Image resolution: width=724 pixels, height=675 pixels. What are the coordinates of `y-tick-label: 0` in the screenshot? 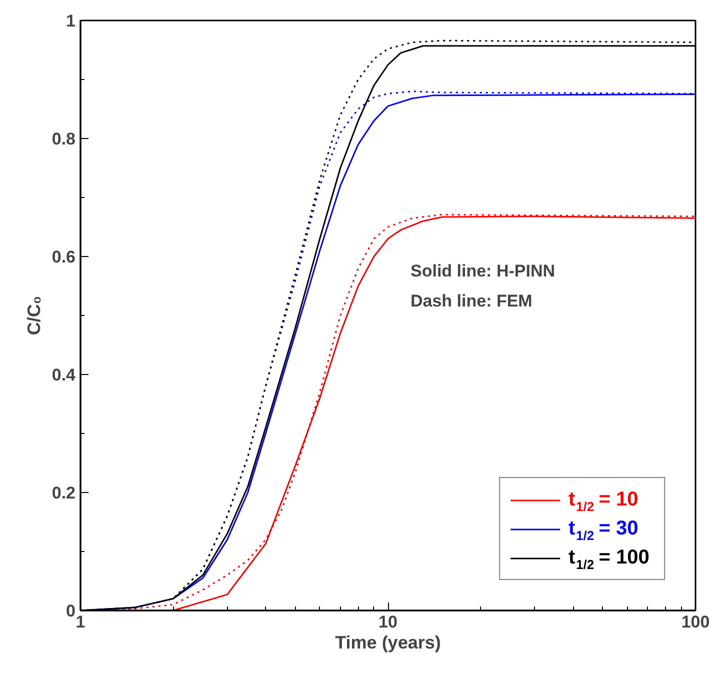 It's located at (71, 611).